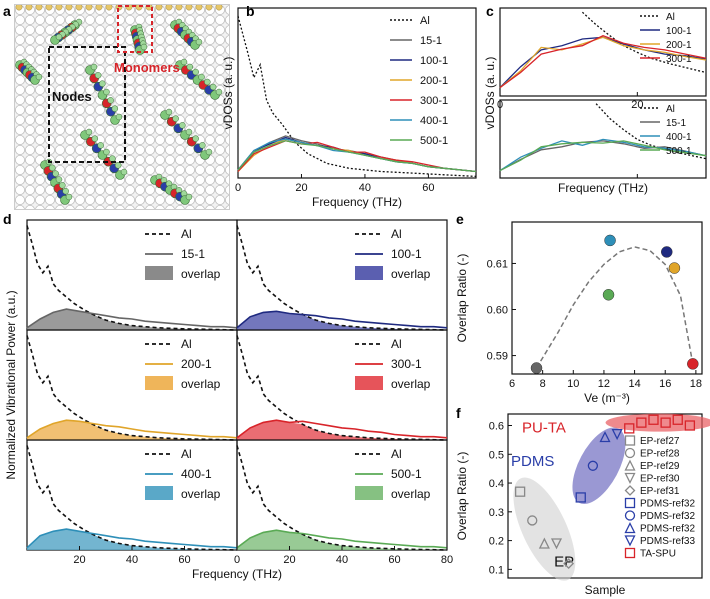 The image size is (710, 599). What do you see at coordinates (630, 465) in the screenshot?
I see `legend-marker-EP-ref29` at bounding box center [630, 465].